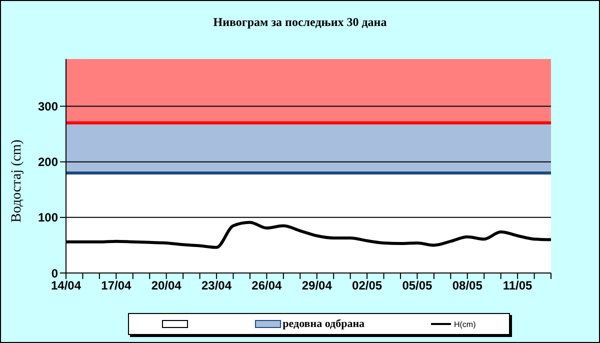 This screenshot has height=343, width=600. Describe the element at coordinates (517, 285) in the screenshot. I see `x-tick-label: 11/05` at that location.